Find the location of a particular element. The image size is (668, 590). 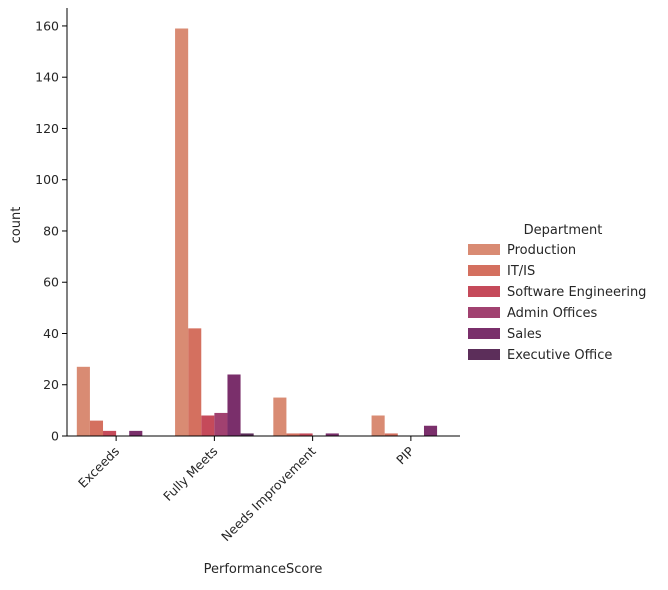

y-tick-label-2: 40 is located at coordinates (51, 333).